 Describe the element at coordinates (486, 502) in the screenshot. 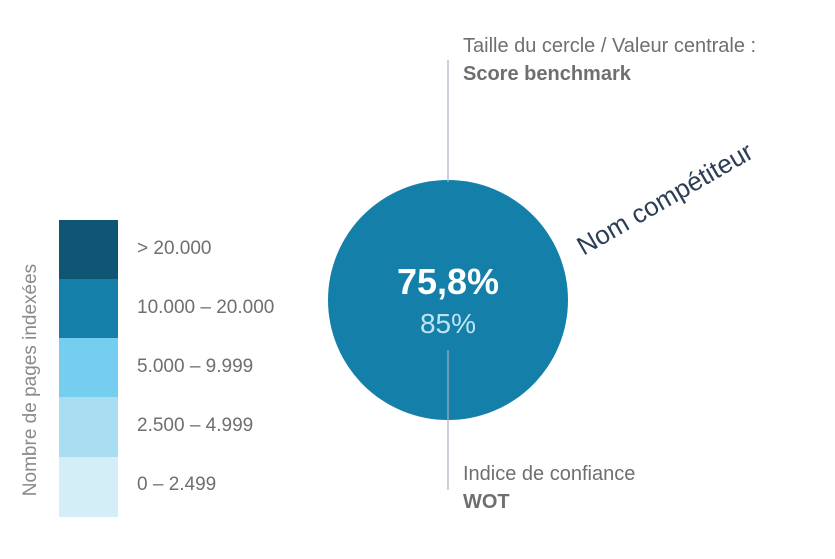

I see `bottom-annotation-line2: WOT` at that location.